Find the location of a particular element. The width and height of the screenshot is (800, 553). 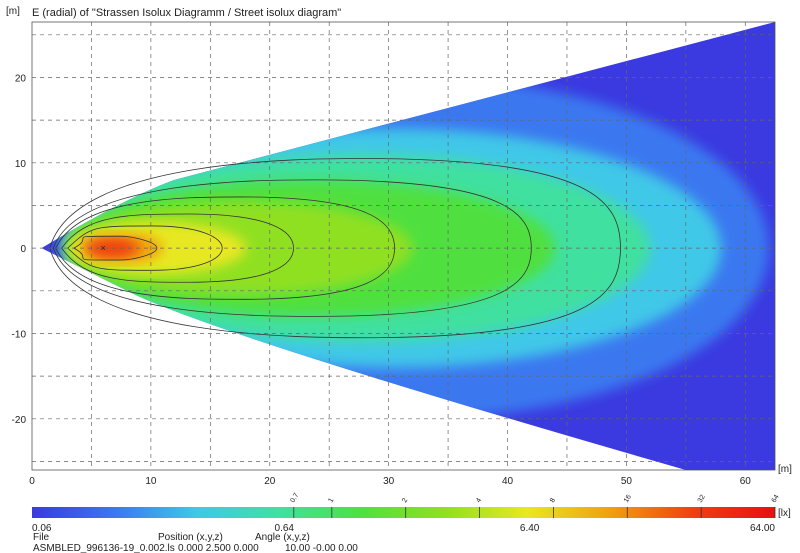

position-value: 0.000 2.500 0.000 is located at coordinates (218, 548).